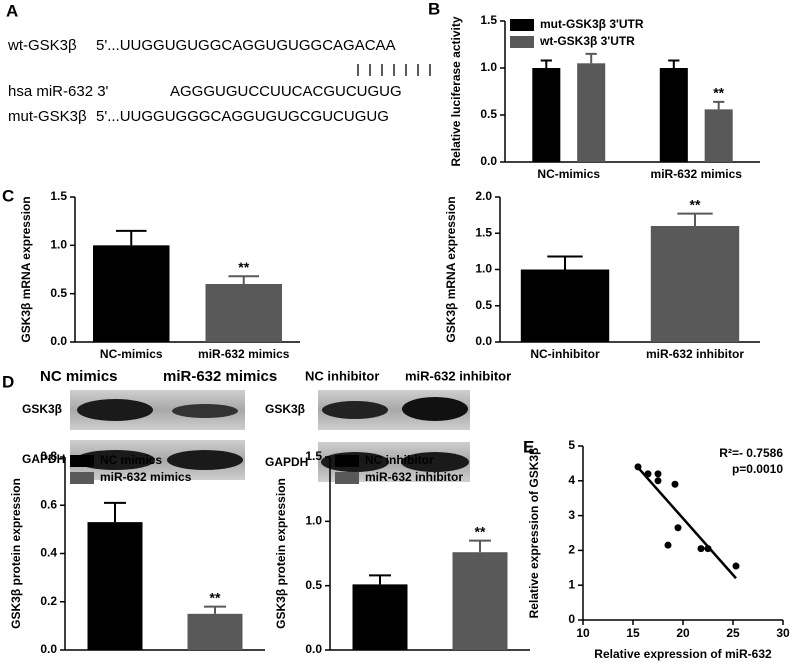 Image resolution: width=794 pixels, height=668 pixels. I want to click on x-tick-label: 15, so click(633, 633).